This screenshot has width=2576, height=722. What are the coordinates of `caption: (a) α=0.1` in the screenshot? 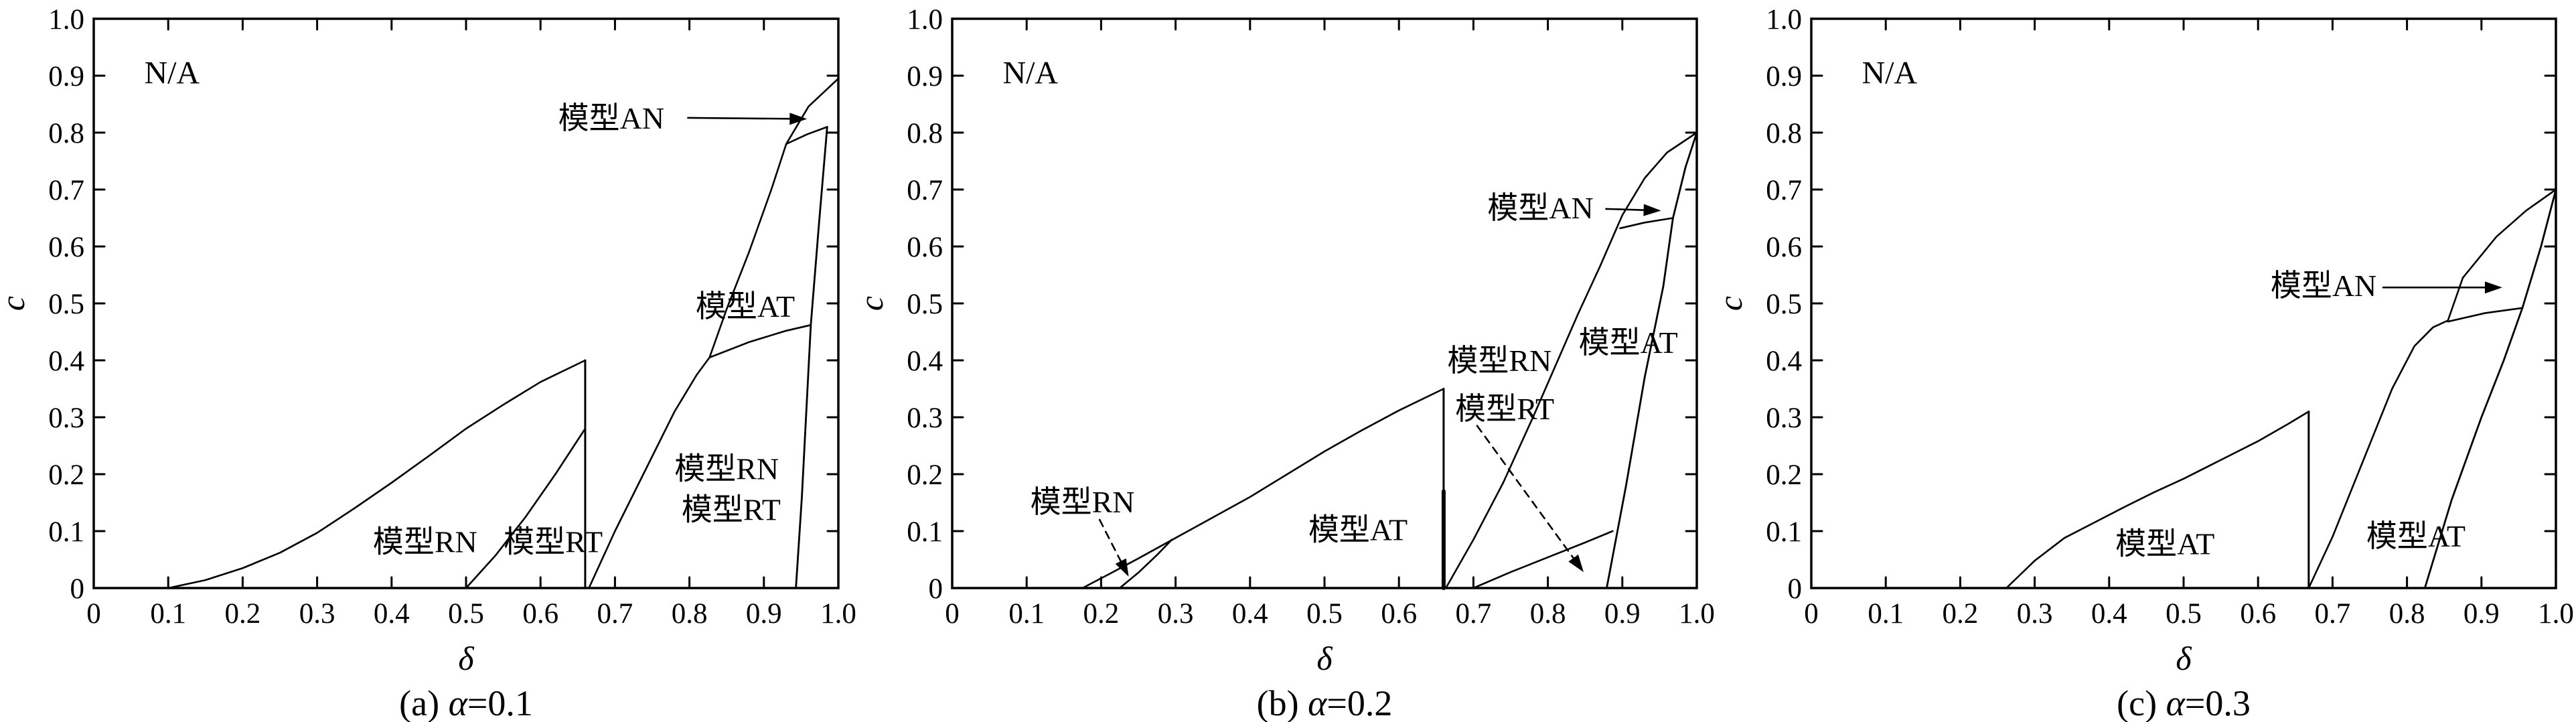 It's located at (466, 702).